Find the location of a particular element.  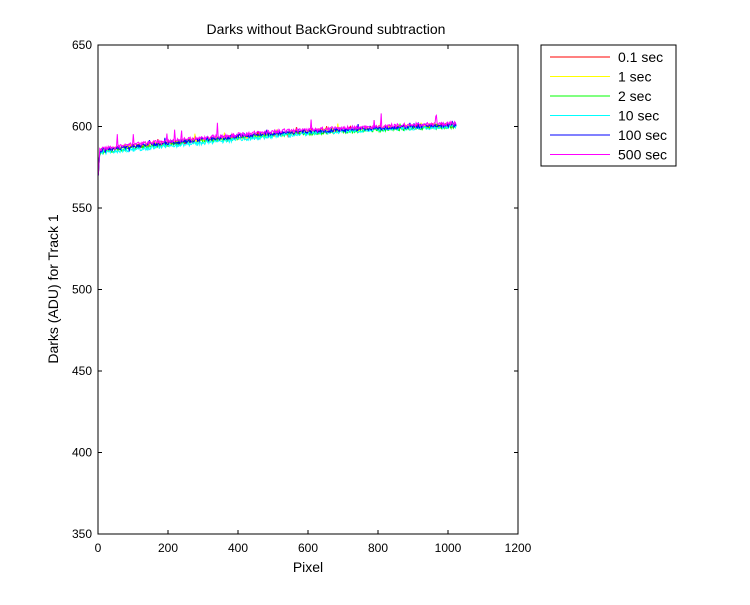

legend: 0.1 sec 1 sec 2 sec 10 sec 100 sec 500 sec is located at coordinates (608, 105).